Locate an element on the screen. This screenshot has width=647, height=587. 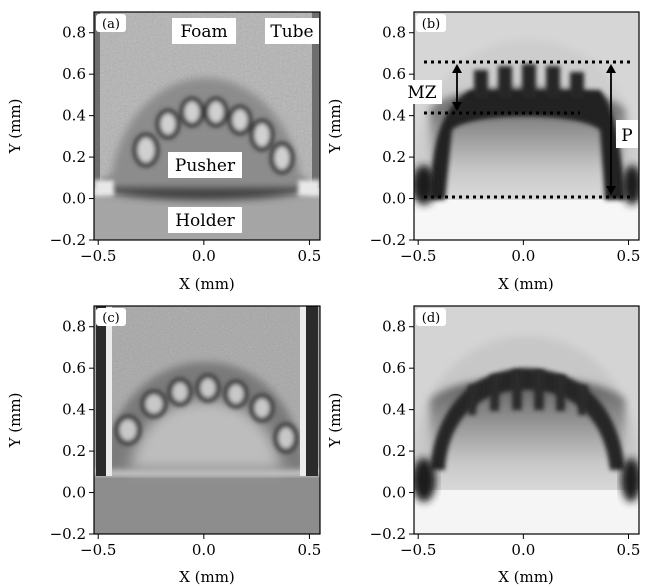
panel-b-label-box: (b) is located at coordinates (431, 23).